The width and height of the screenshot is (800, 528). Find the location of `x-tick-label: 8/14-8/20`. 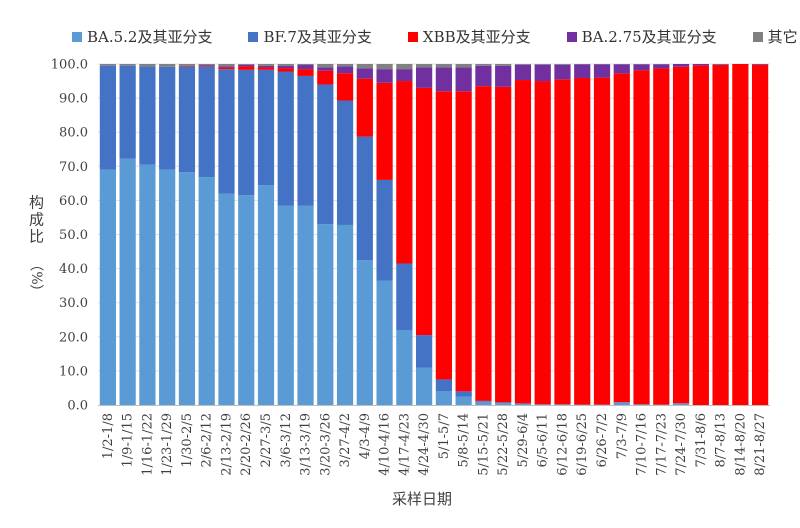

x-tick-label: 8/14-8/20 is located at coordinates (740, 444).